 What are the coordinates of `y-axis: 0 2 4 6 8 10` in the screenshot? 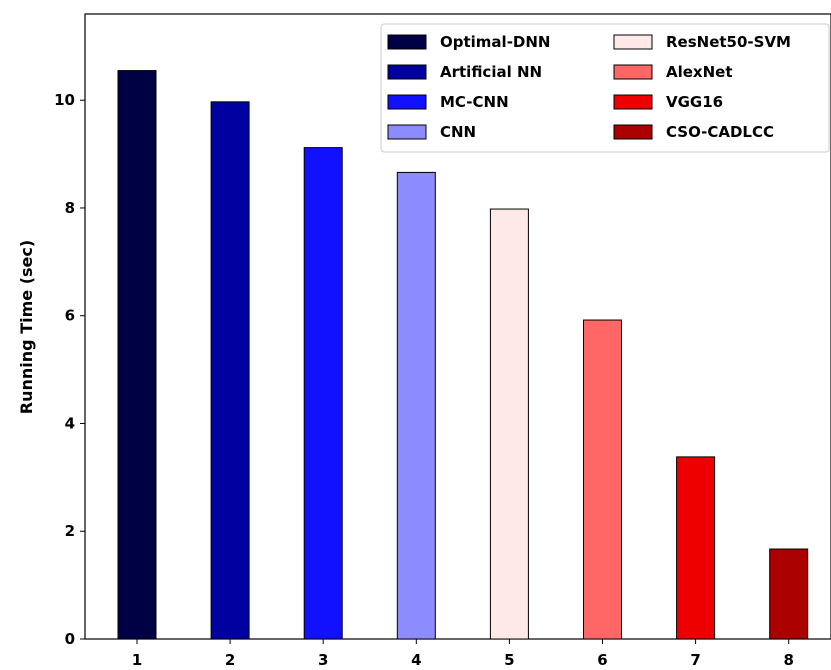 It's located at (69, 369).